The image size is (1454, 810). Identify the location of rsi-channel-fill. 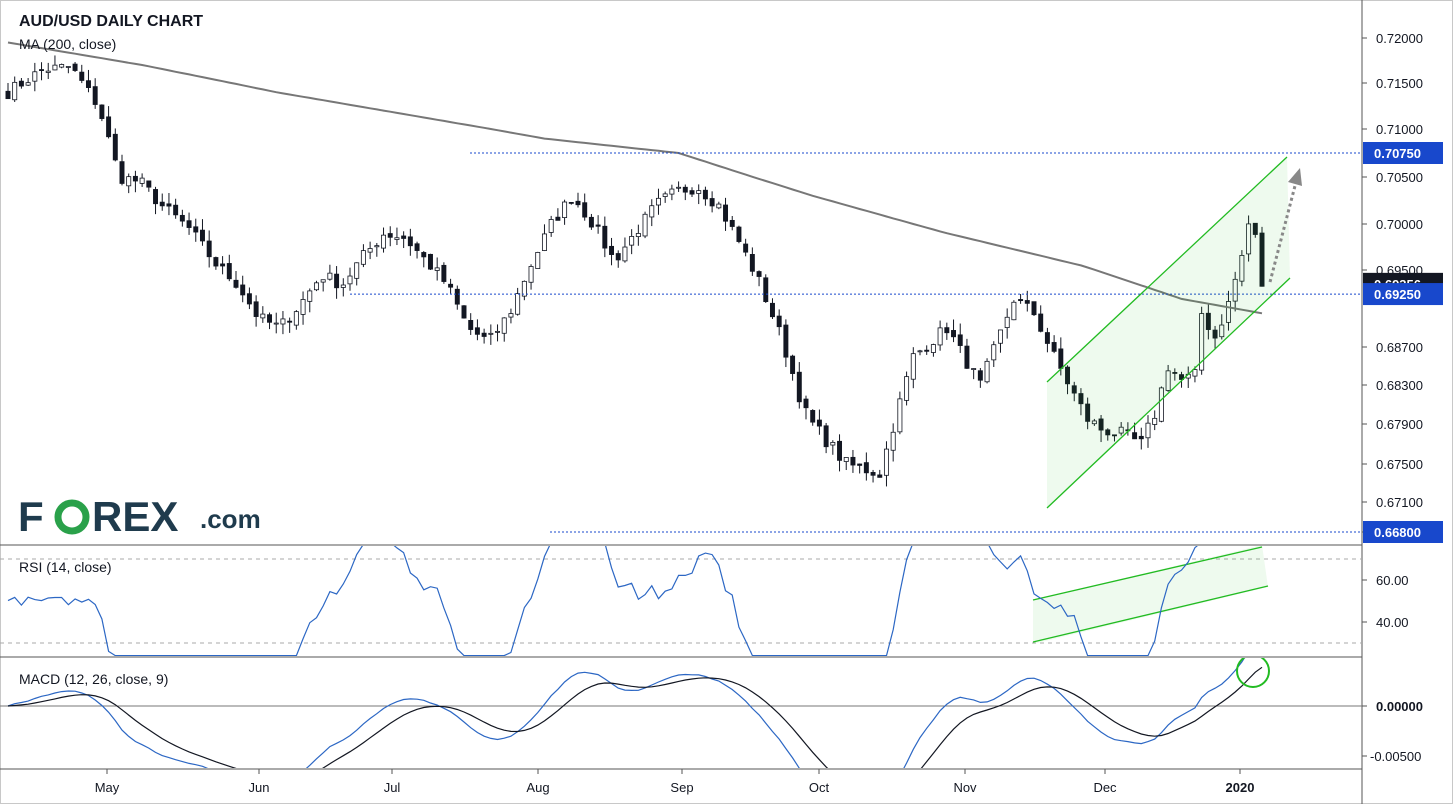
(1150, 595).